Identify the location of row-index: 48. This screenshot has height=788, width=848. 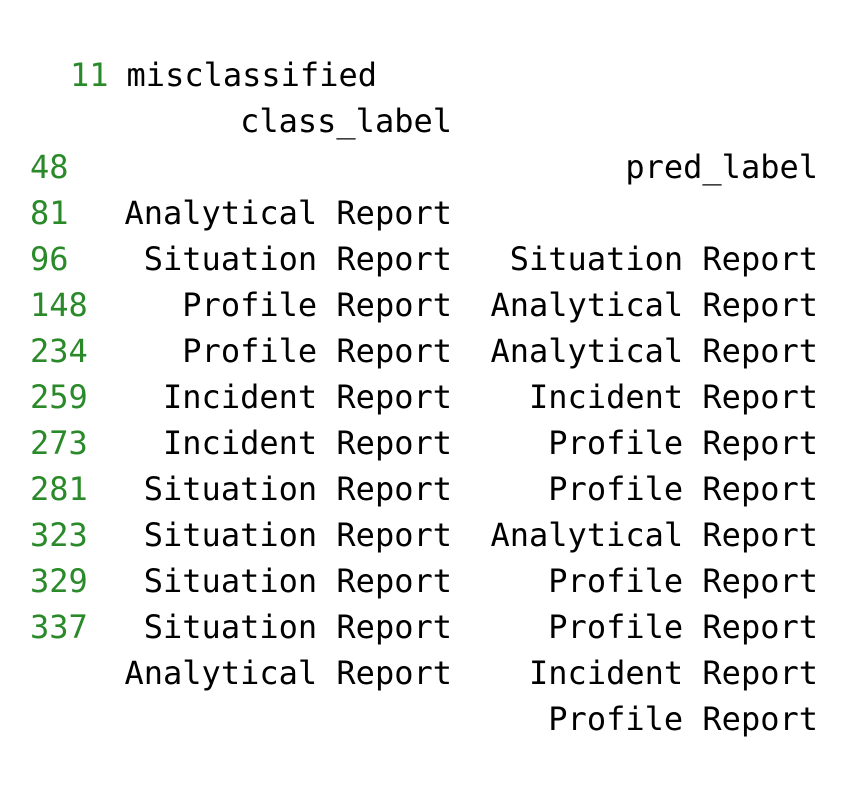
(49, 167).